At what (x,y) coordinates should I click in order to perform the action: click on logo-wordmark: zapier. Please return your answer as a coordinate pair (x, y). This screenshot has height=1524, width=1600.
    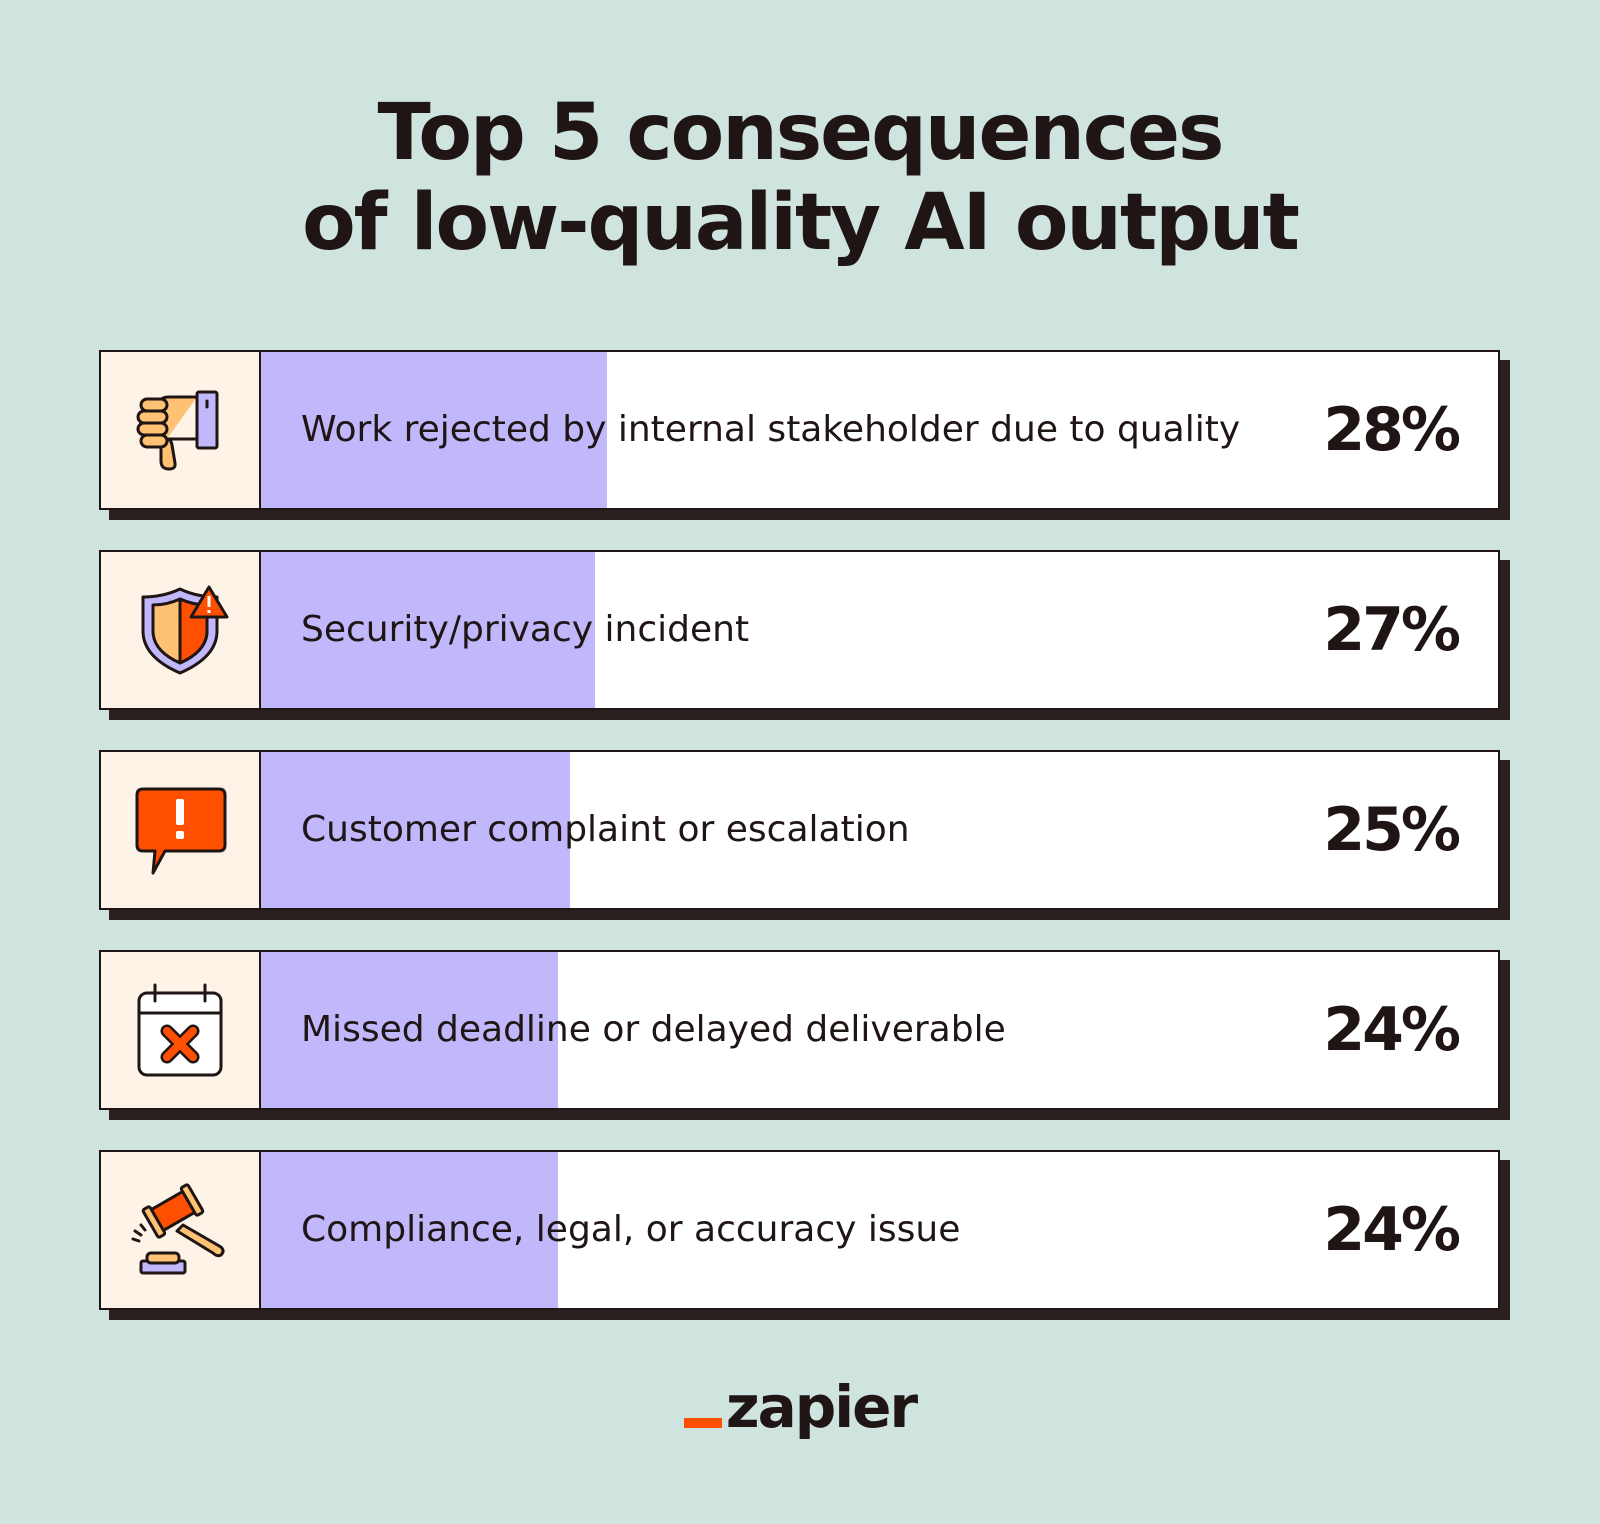
    Looking at the image, I should click on (821, 1407).